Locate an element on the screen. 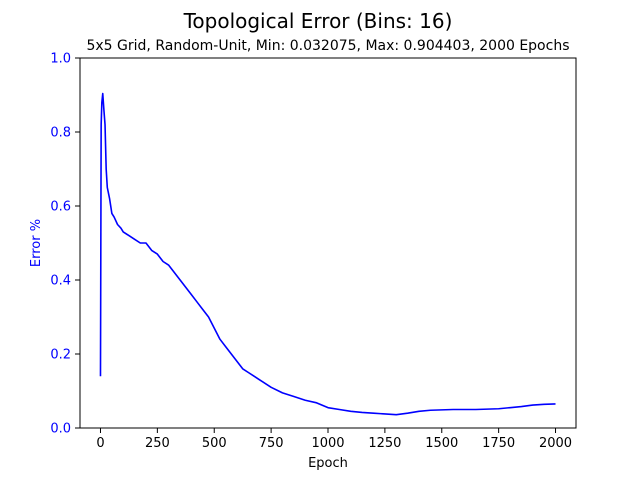 The width and height of the screenshot is (640, 480). x-tick-label: 1500 is located at coordinates (441, 443).